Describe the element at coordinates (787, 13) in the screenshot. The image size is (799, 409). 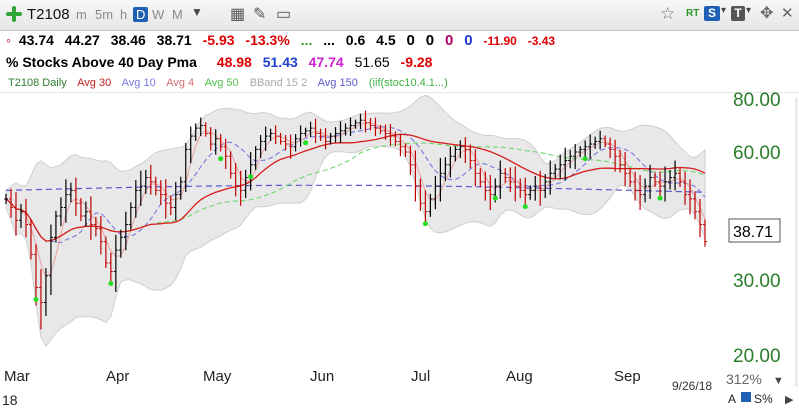
I see `close-icon: ✕` at that location.